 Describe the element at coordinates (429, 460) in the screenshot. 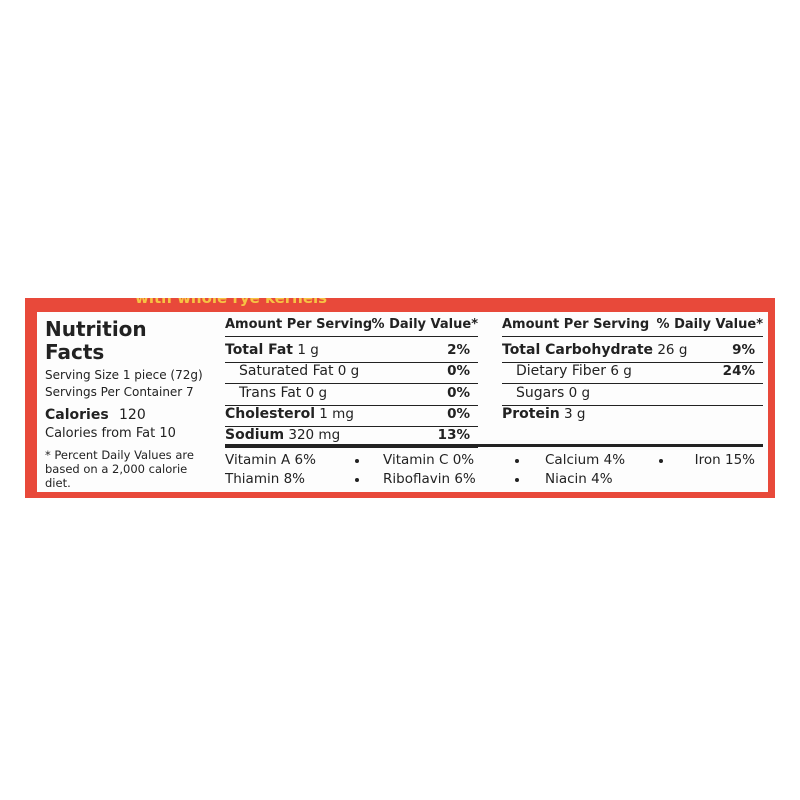

I see `vitamin: Vitamin C 0%` at that location.